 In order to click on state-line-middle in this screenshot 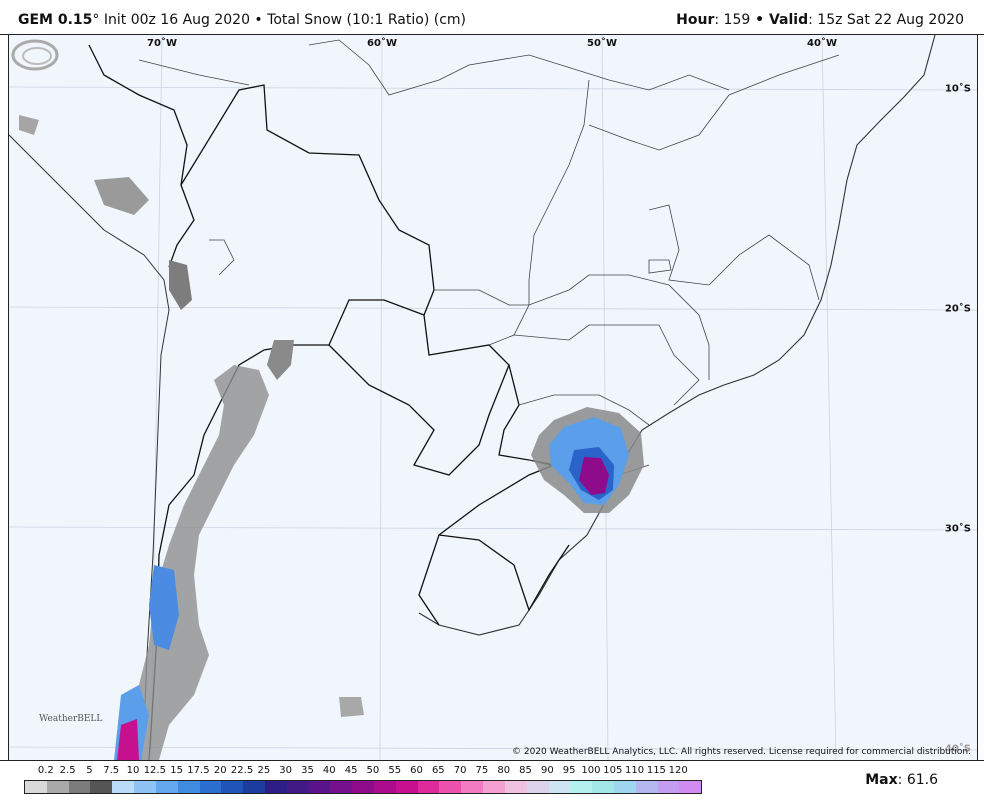, I will do `click(572, 327)`.